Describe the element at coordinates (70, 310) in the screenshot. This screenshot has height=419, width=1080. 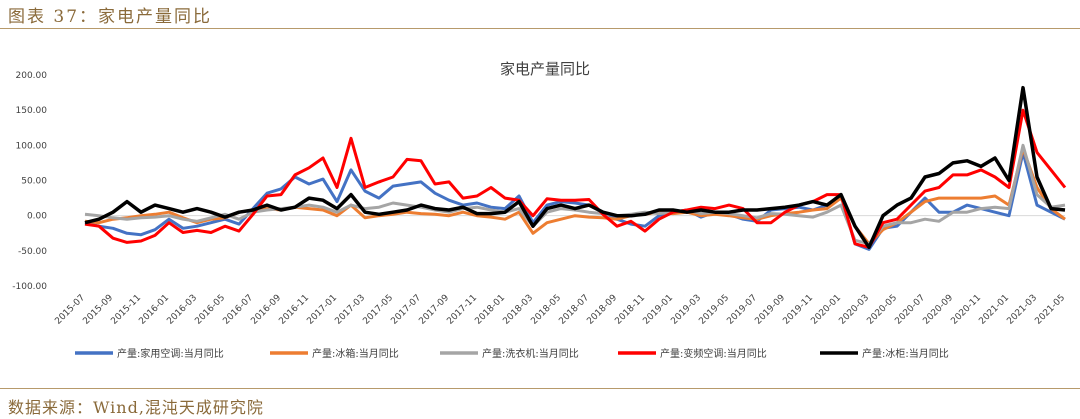
I see `x-tick-label: 2015-07` at that location.